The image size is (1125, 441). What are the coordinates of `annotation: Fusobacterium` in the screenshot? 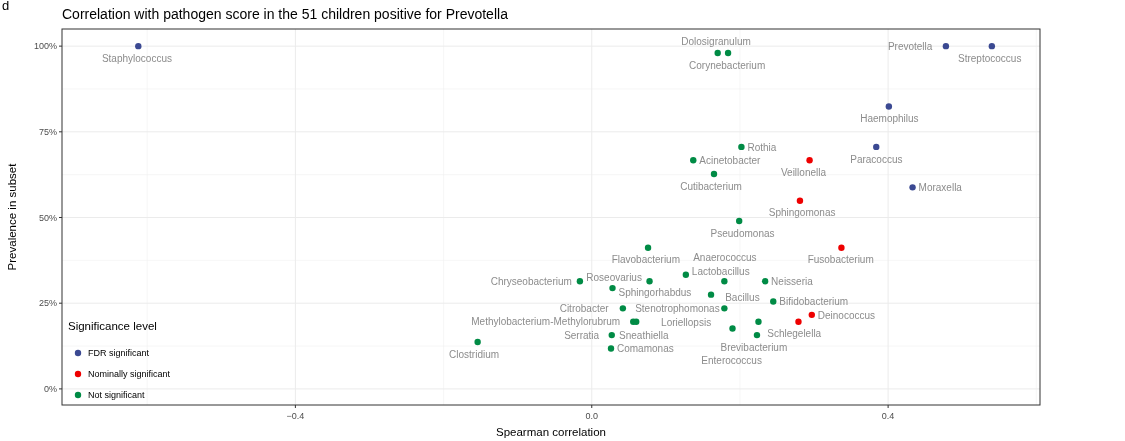 It's located at (840, 260).